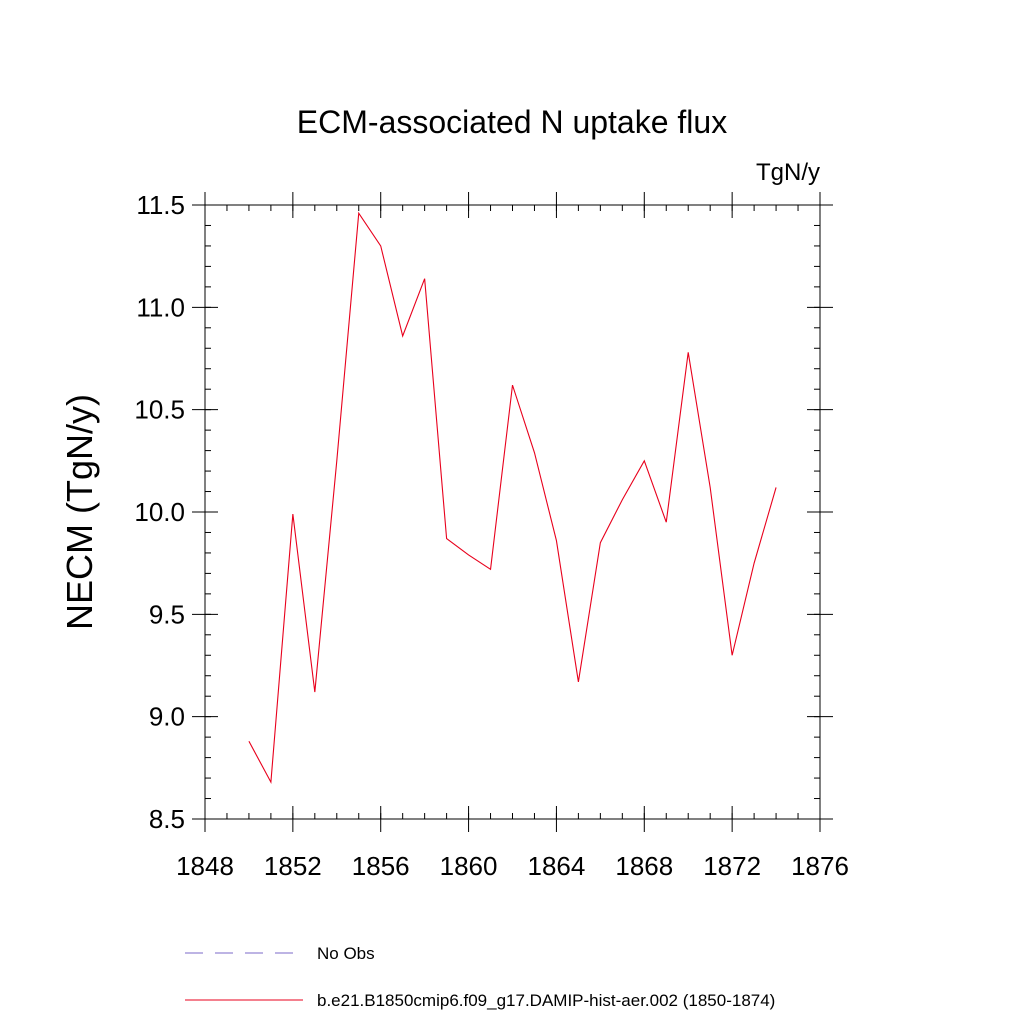 Image resolution: width=1024 pixels, height=1024 pixels. Describe the element at coordinates (160, 205) in the screenshot. I see `y-tick-label: 11.5` at that location.